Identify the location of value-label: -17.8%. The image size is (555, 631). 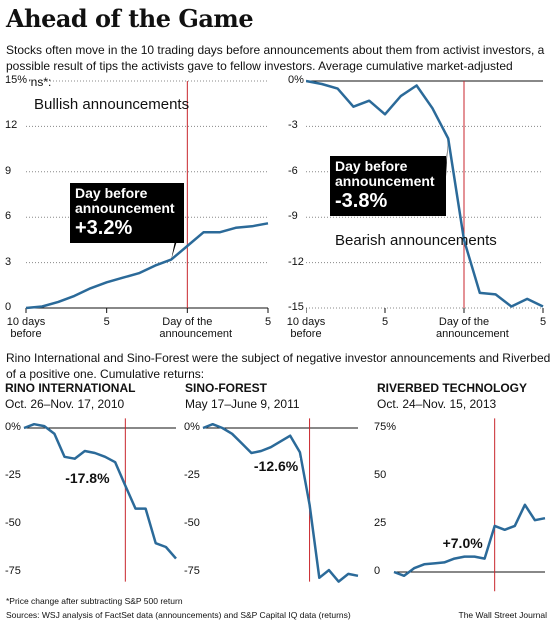
(87, 478).